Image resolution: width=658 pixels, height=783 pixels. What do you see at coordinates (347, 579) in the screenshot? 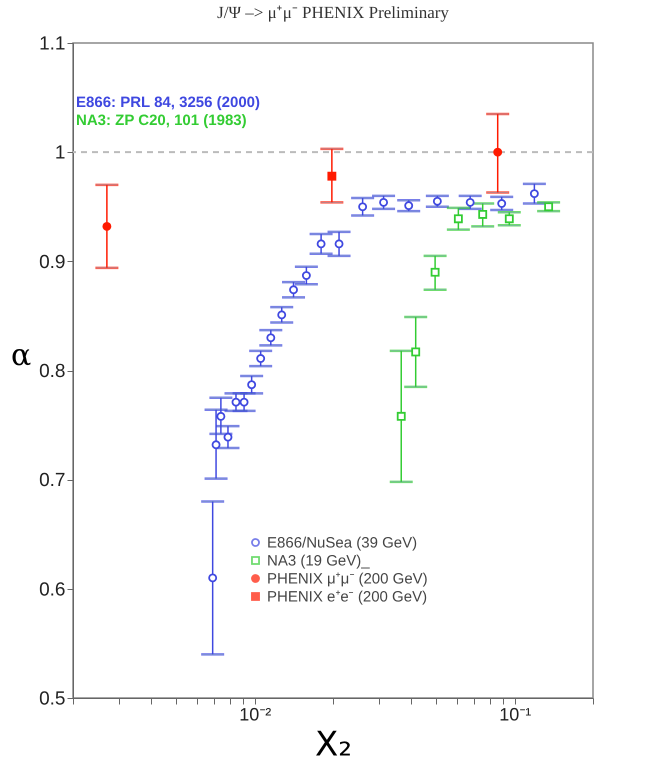
I see `legend-label: PHENIX μ⁺μ⁻ (200 GeV)` at bounding box center [347, 579].